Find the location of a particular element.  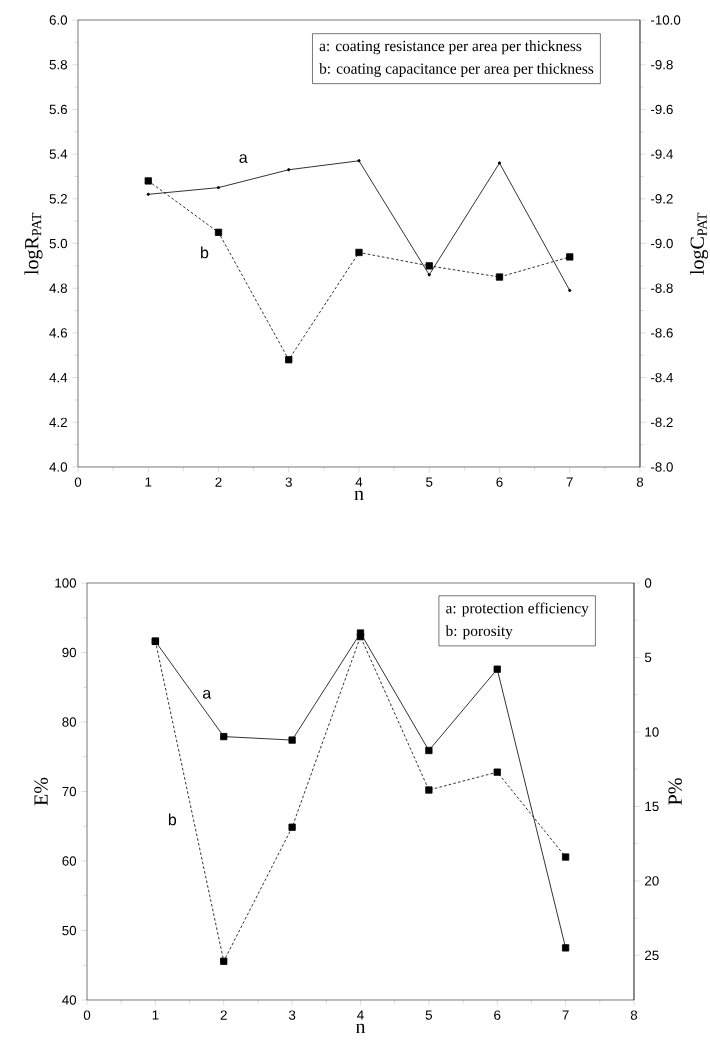

annotation: a: protection efficiency is located at coordinates (517, 609).